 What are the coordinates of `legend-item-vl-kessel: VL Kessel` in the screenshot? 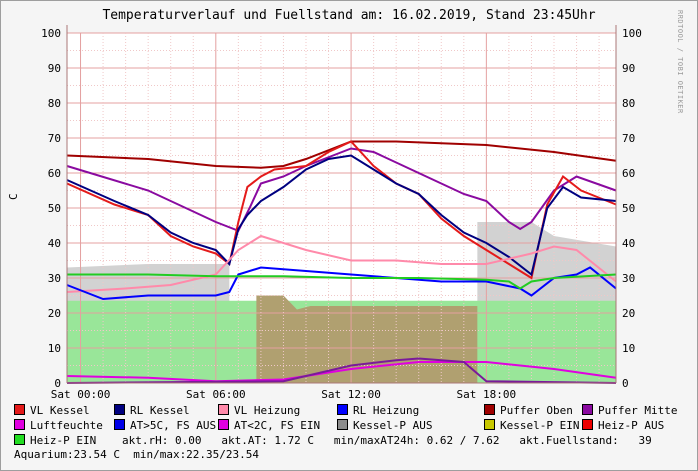 It's located at (52, 410).